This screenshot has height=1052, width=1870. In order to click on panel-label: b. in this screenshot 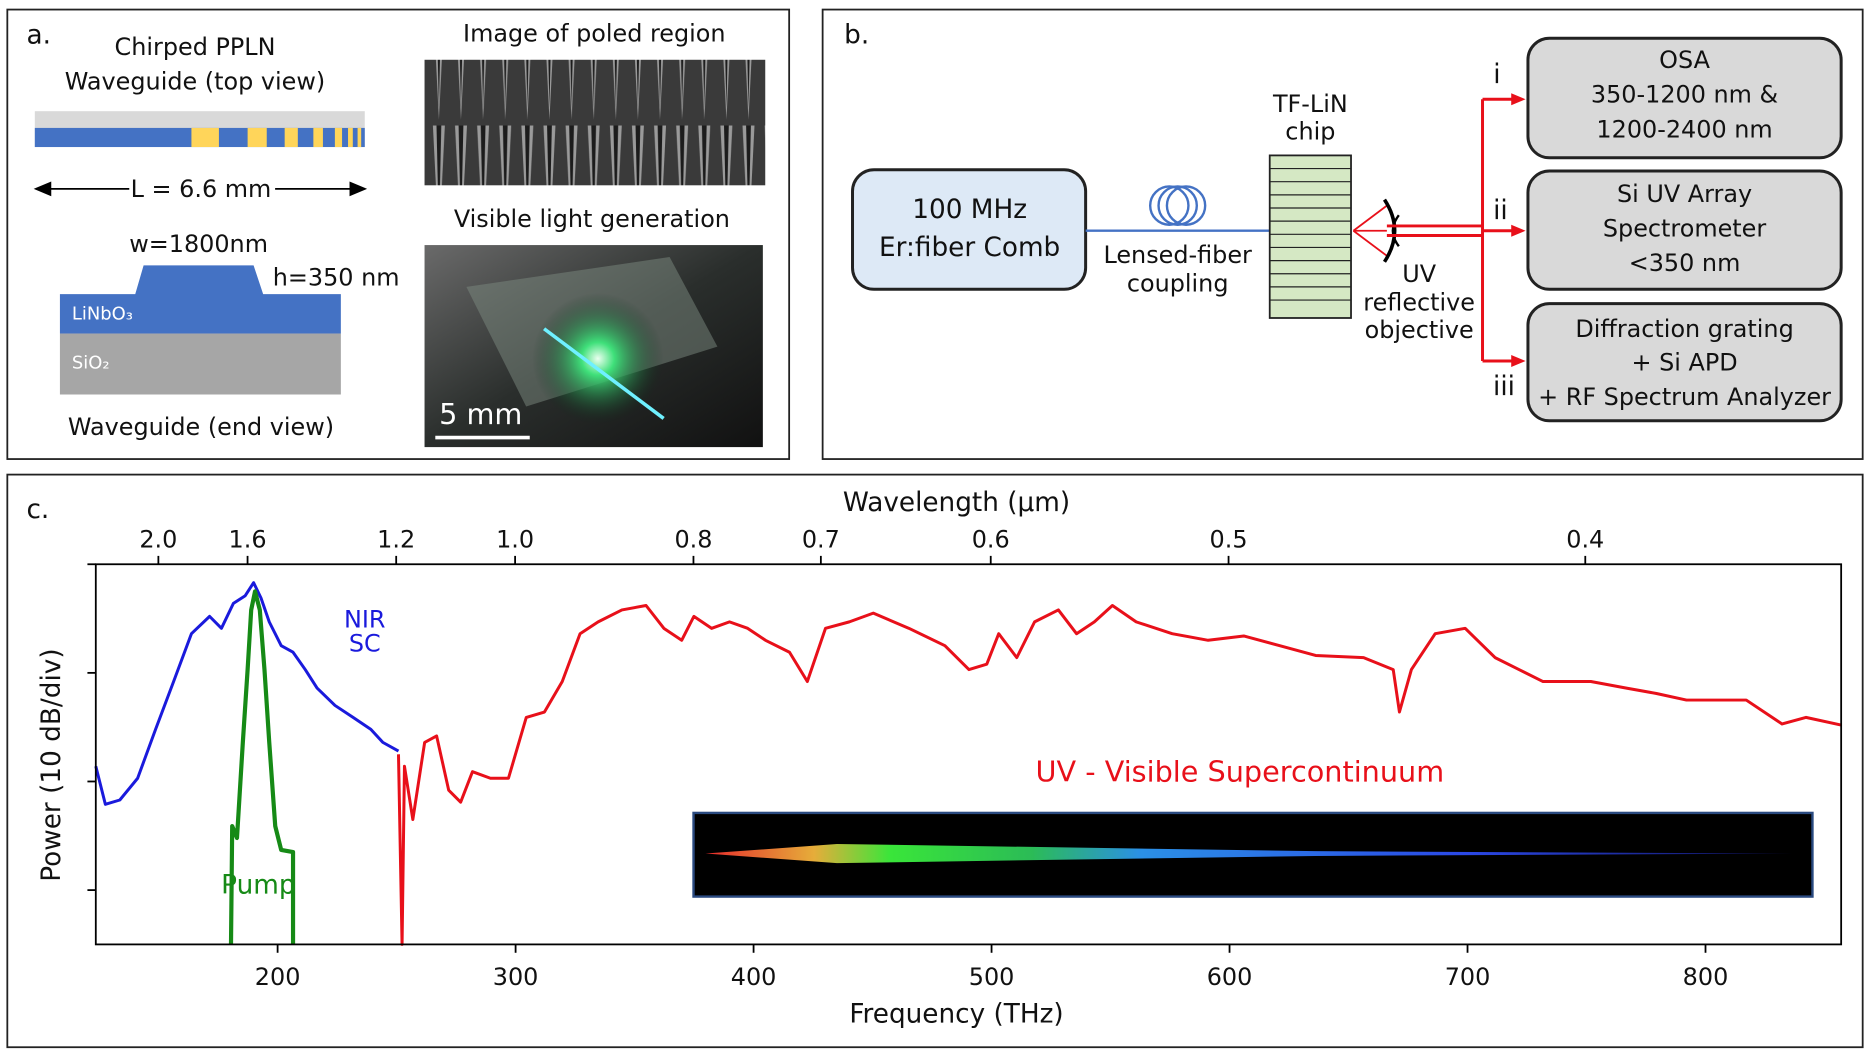, I will do `click(856, 35)`.